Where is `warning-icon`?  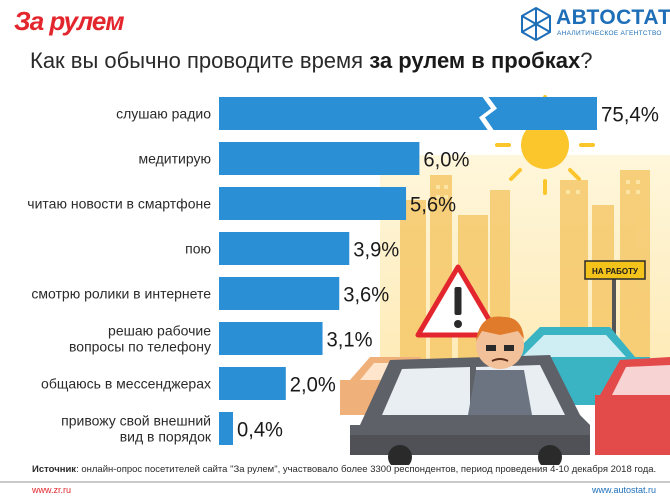
warning-icon is located at coordinates (458, 301).